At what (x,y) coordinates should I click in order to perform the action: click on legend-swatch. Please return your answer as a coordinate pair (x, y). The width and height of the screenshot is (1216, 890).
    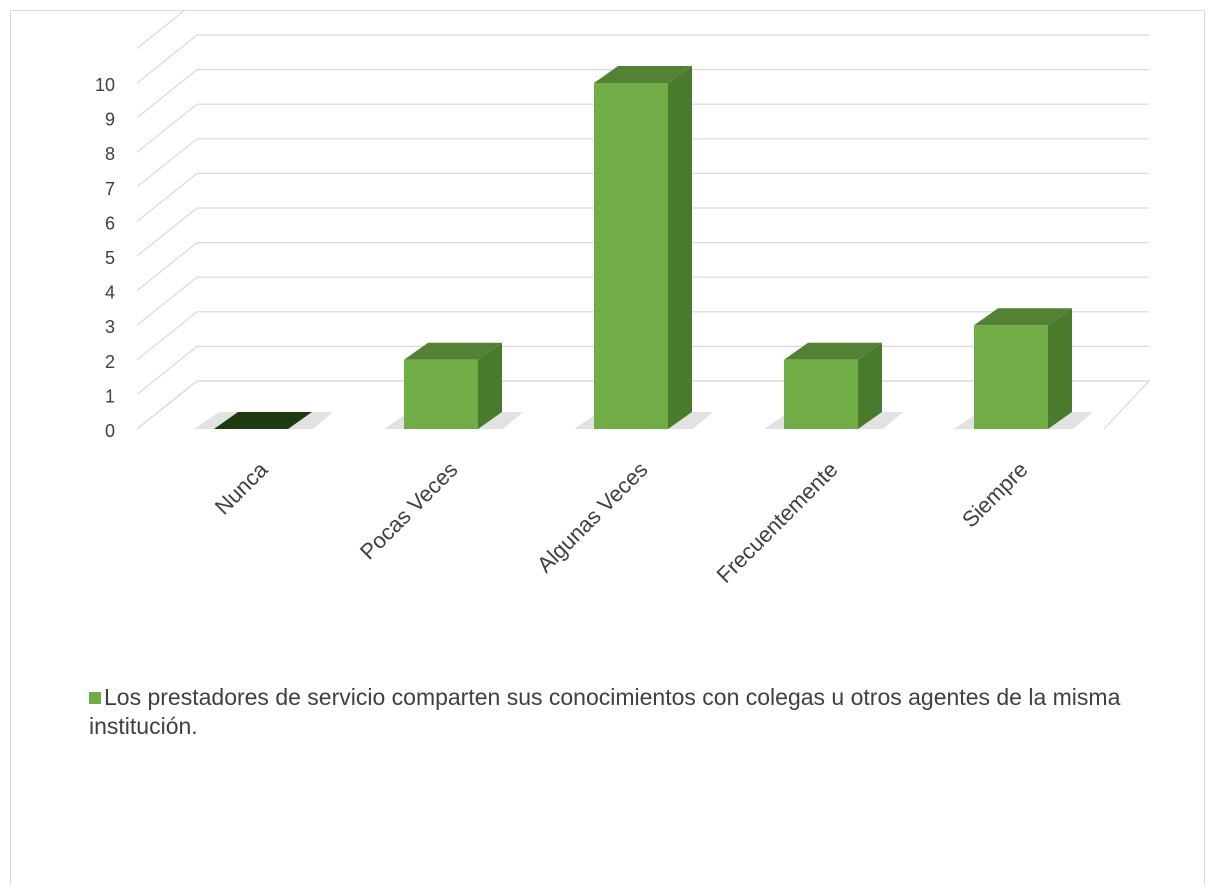
    Looking at the image, I should click on (95, 698).